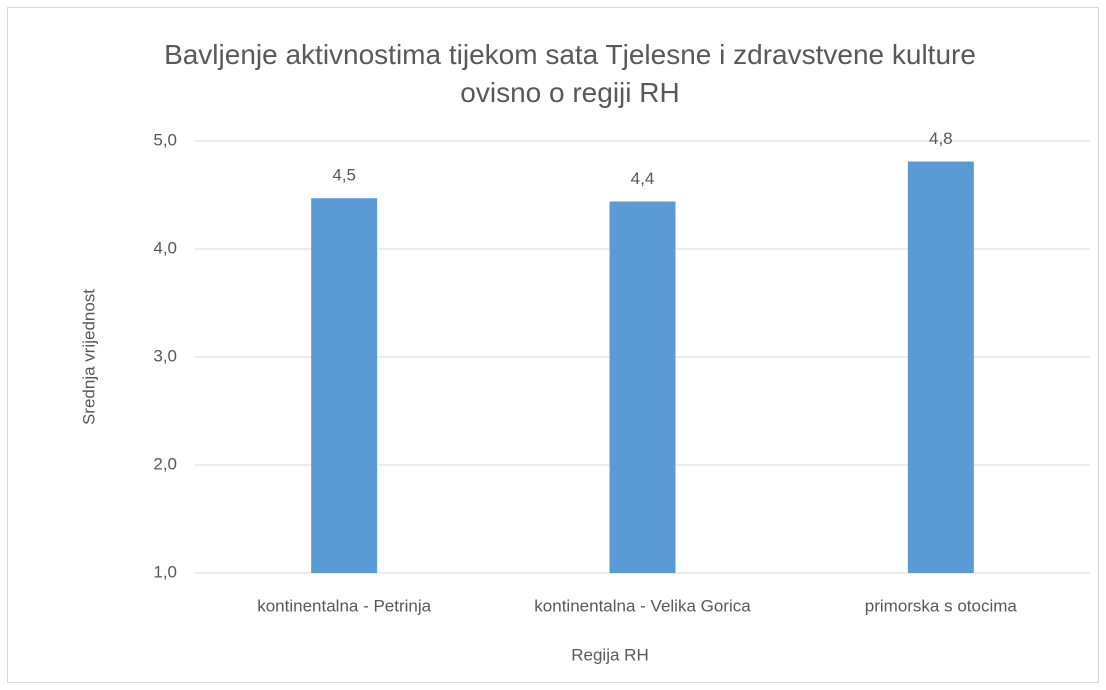 This screenshot has height=690, width=1106. Describe the element at coordinates (165, 247) in the screenshot. I see `y-tick-label: 4,0` at that location.